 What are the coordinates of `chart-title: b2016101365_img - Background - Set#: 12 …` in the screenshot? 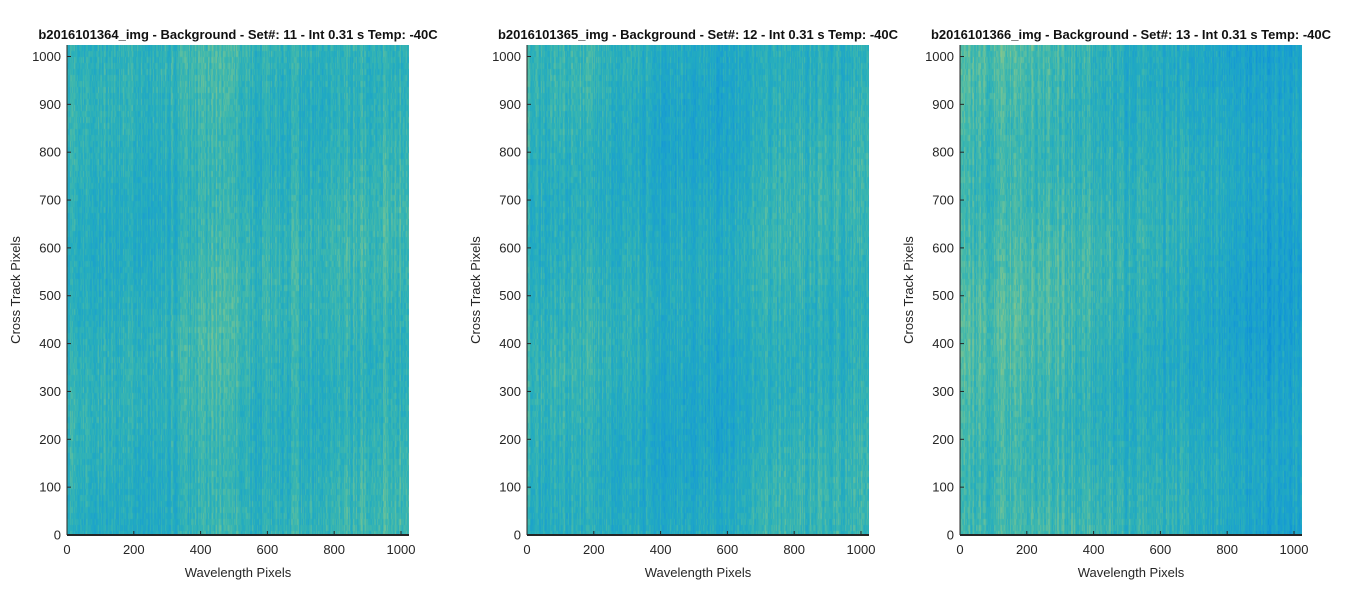 It's located at (698, 34).